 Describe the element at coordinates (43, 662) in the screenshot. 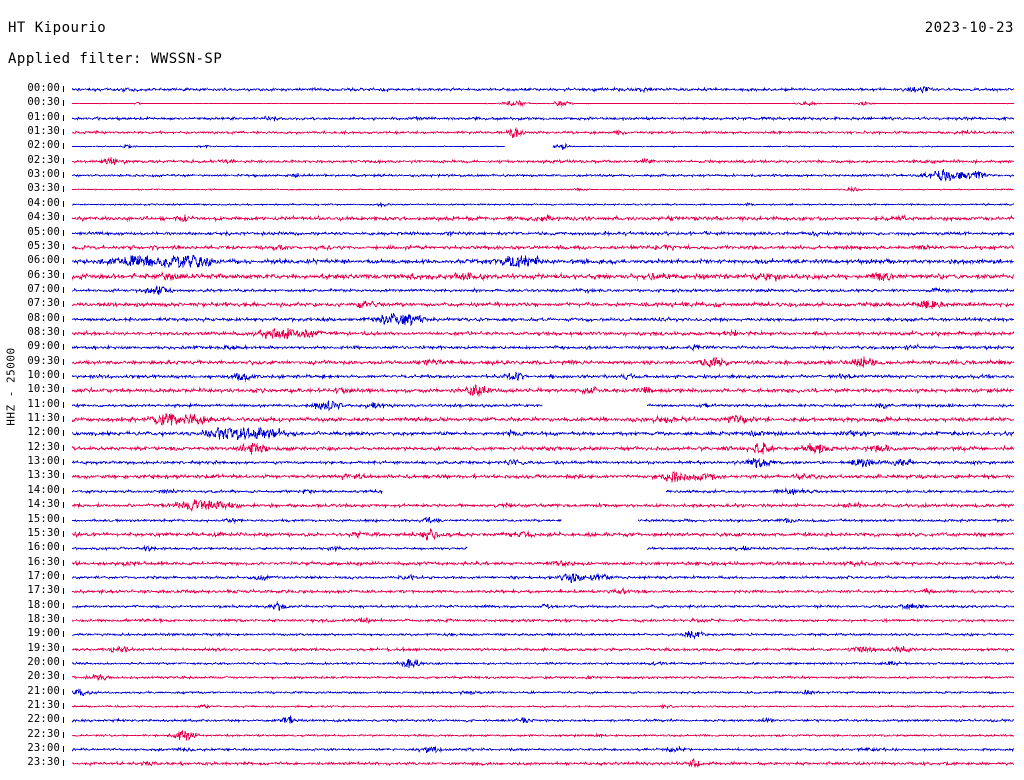

I see `row-time-label: 20:00` at that location.